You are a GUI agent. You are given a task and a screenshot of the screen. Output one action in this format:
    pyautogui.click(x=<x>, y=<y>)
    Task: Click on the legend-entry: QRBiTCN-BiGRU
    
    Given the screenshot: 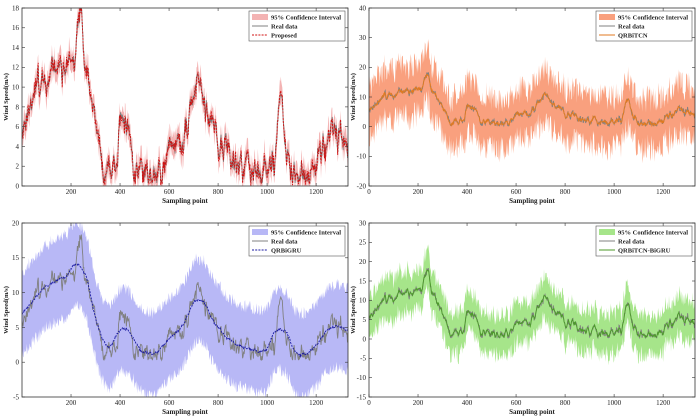 What is the action you would take?
    pyautogui.click(x=644, y=250)
    